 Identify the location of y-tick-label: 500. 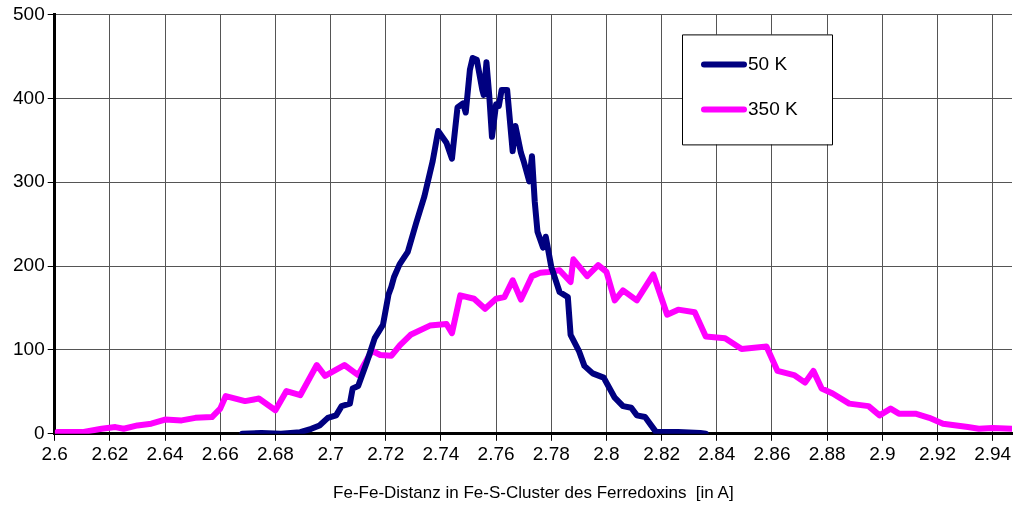
(29, 13).